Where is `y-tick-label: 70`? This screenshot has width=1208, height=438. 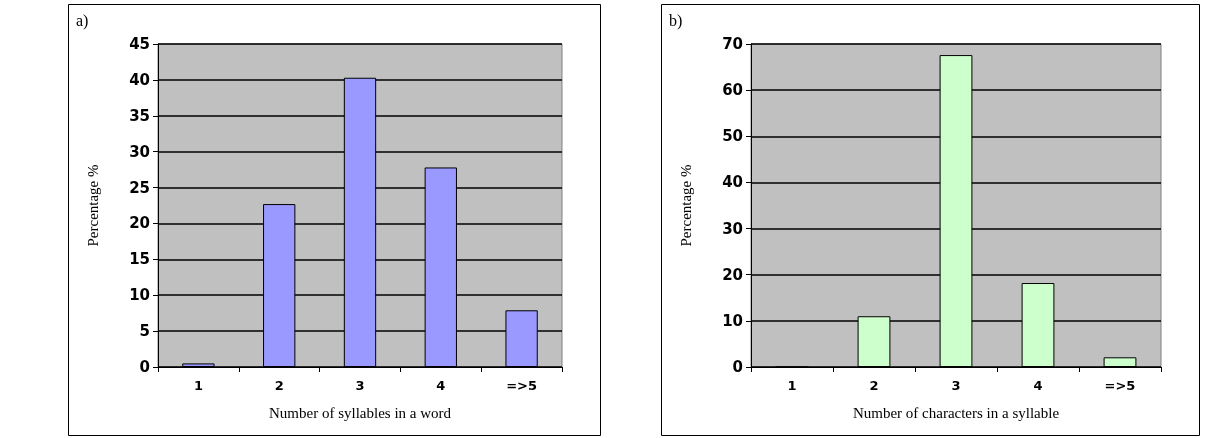 y-tick-label: 70 is located at coordinates (732, 44).